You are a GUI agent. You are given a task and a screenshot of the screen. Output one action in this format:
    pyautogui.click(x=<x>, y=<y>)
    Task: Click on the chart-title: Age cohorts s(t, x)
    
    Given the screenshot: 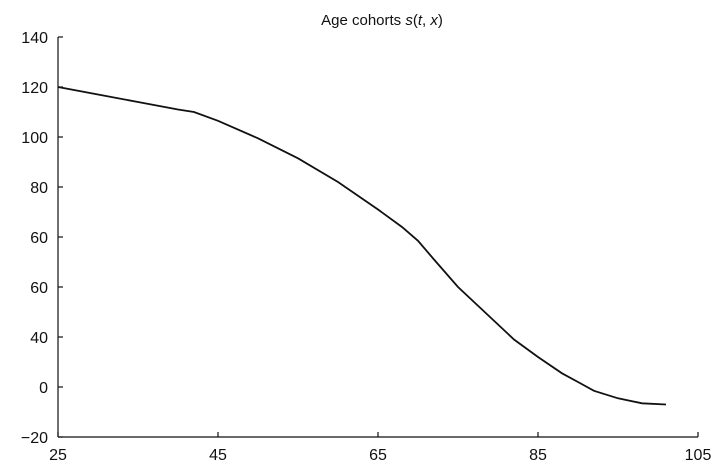 What is the action you would take?
    pyautogui.click(x=382, y=20)
    